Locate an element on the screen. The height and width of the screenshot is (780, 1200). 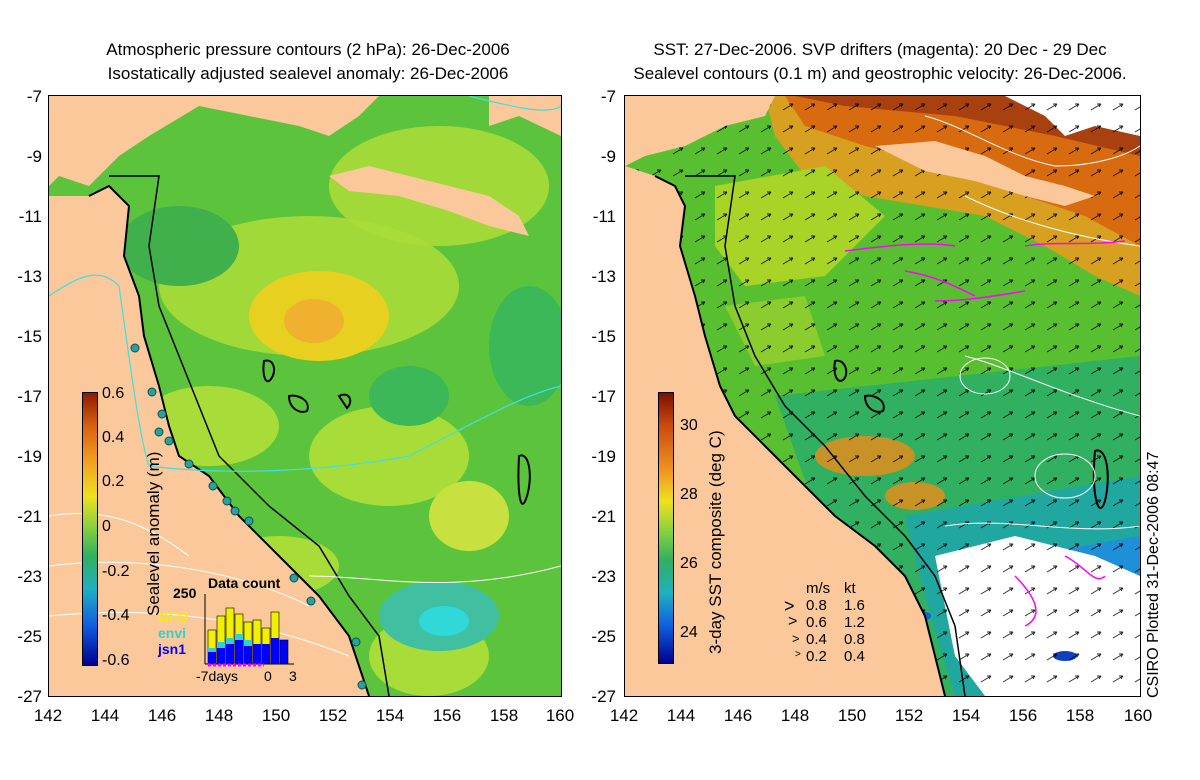
data-count-title: Data count is located at coordinates (244, 583).